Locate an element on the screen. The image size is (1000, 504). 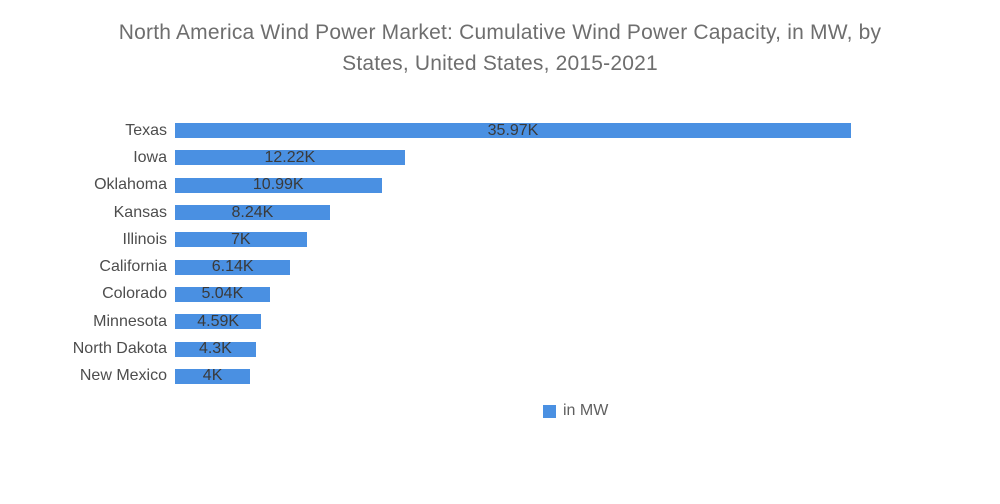
bar-row: Colorado 5.04K is located at coordinates (500, 294).